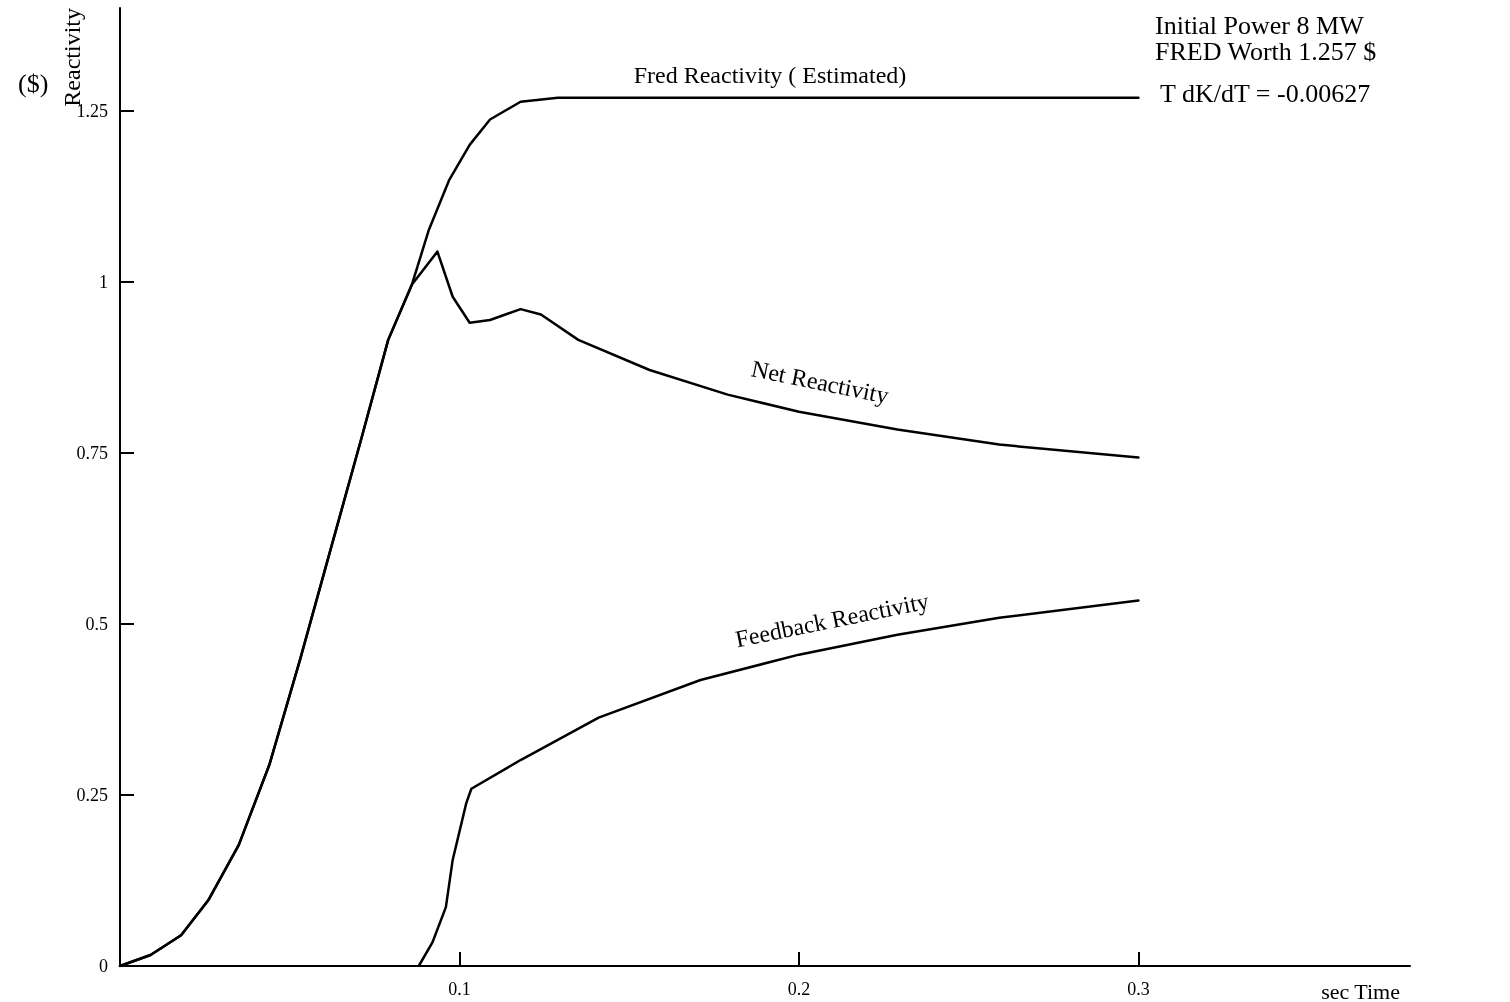 This screenshot has height=1002, width=1510. Describe the element at coordinates (459, 989) in the screenshot. I see `x-tick-label: 0.1` at that location.